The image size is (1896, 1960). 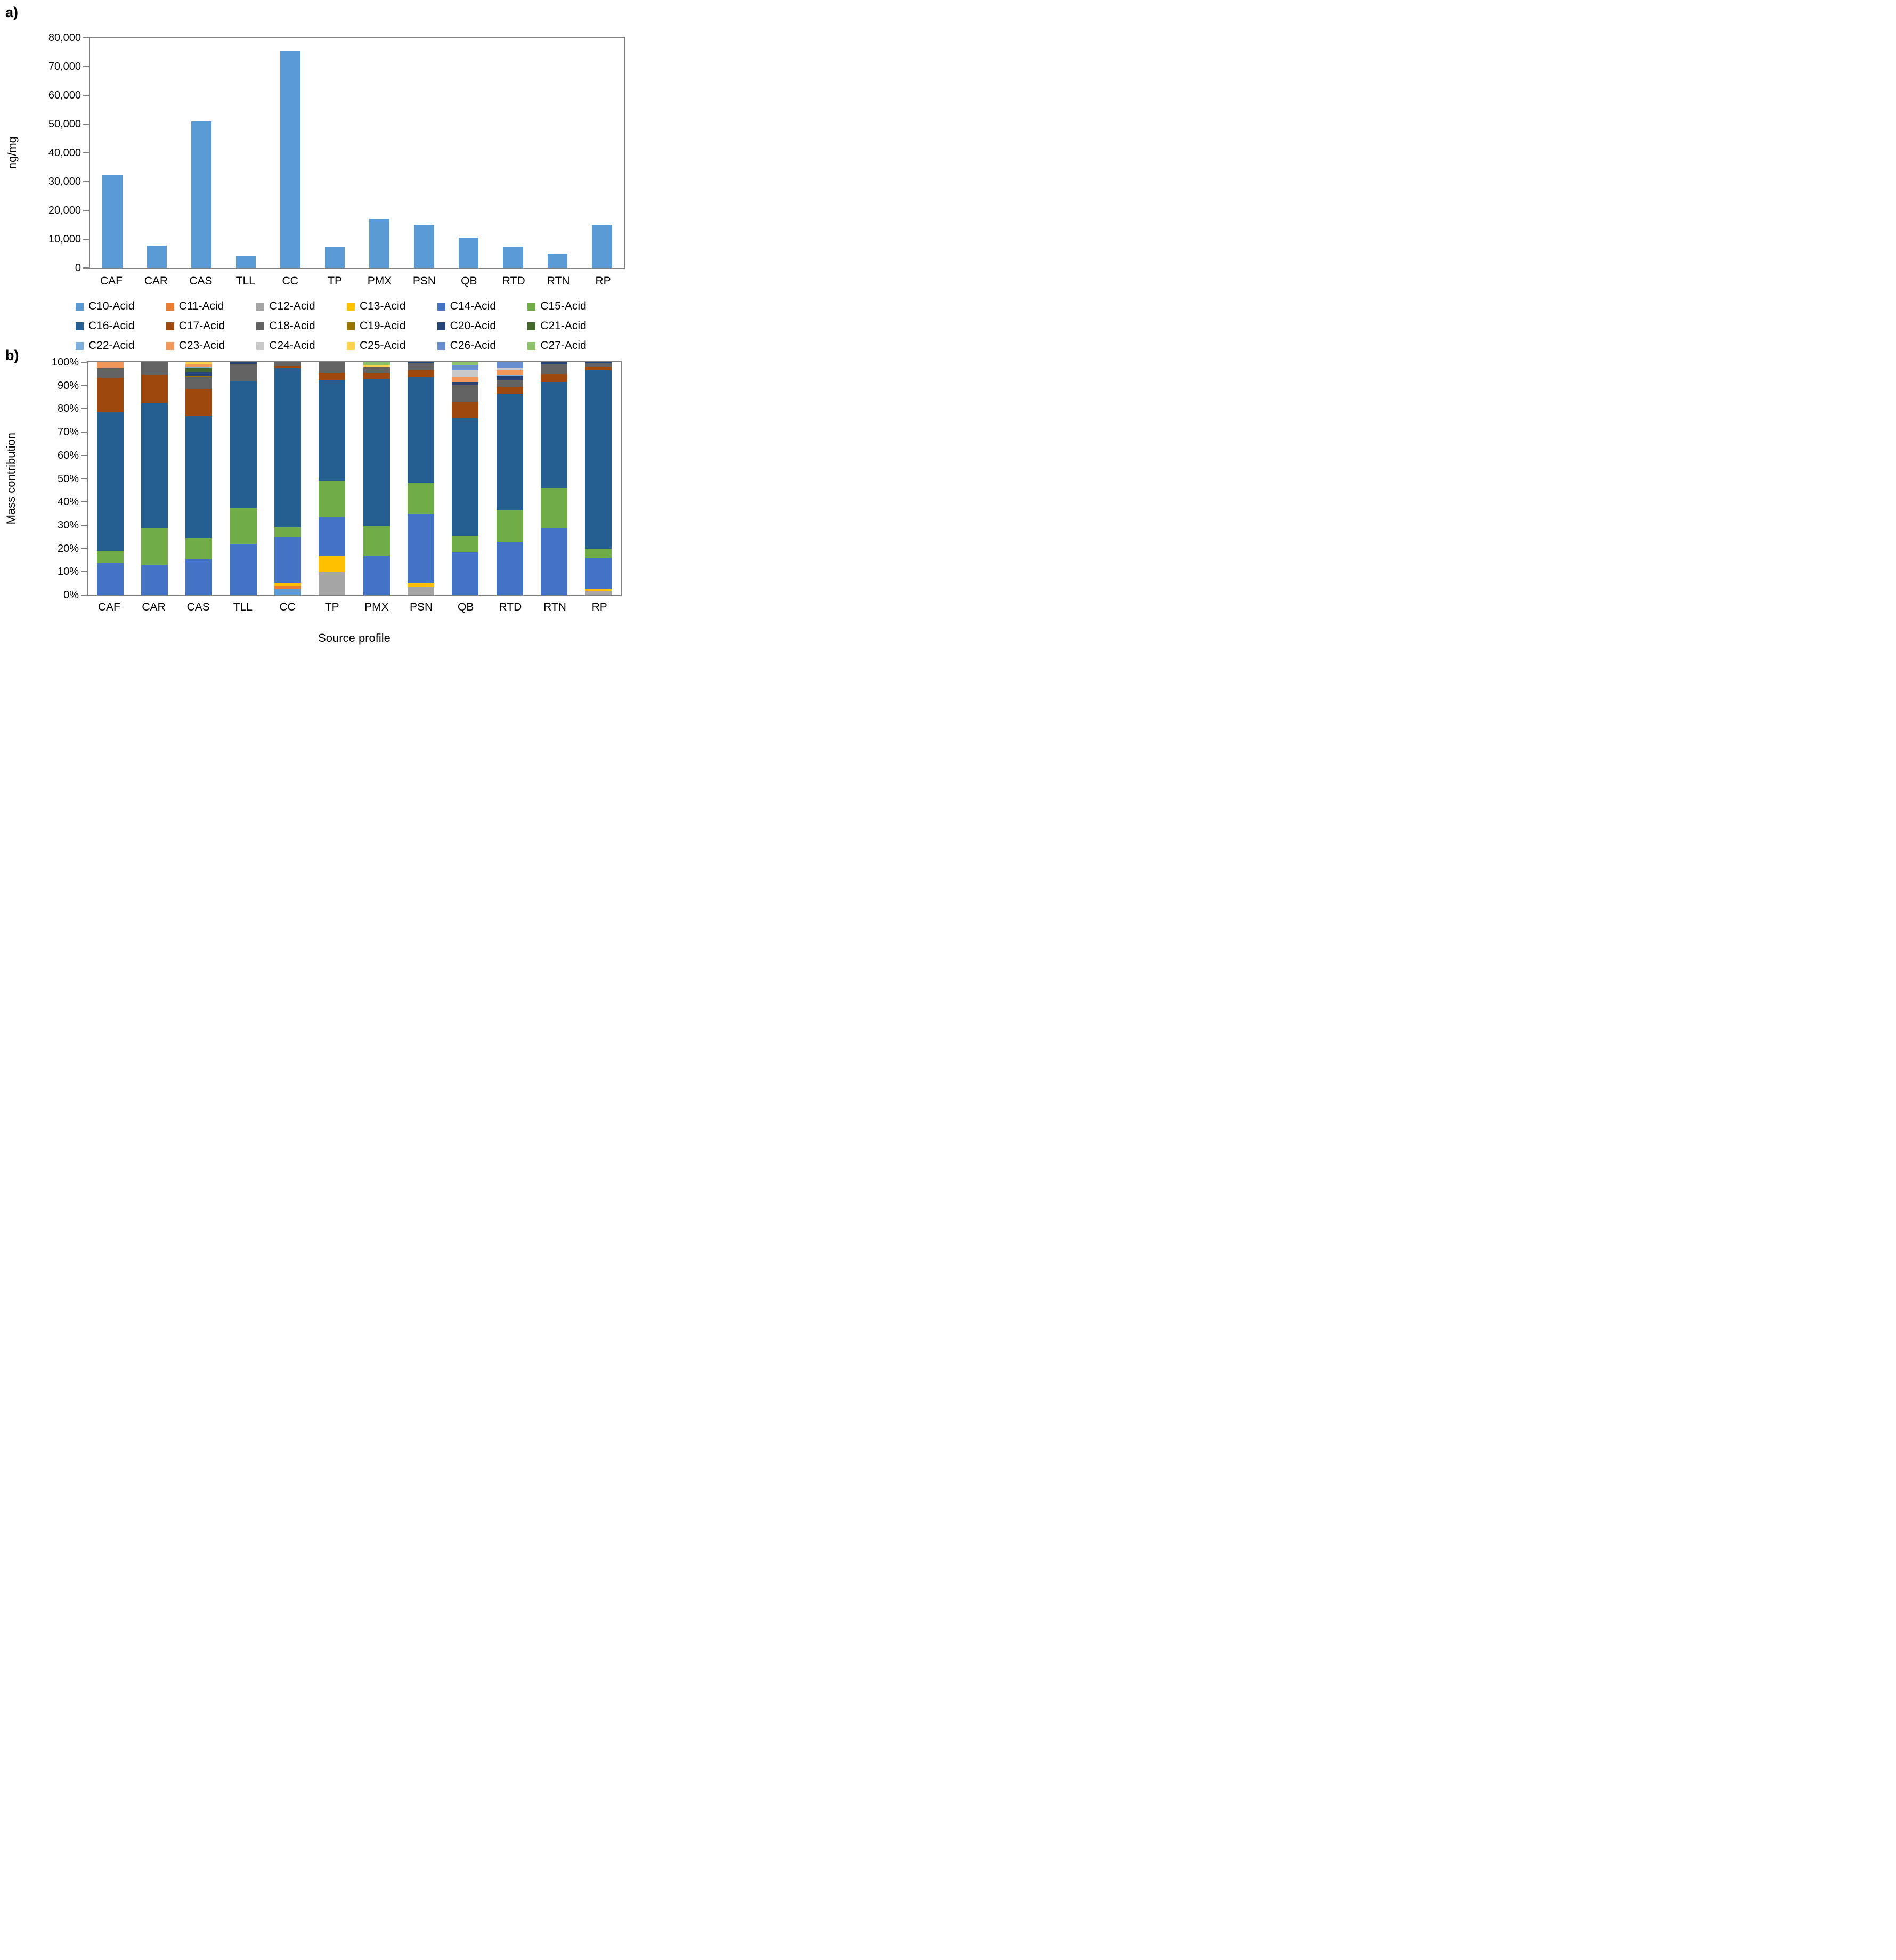 I want to click on segment-C15-Acid-RP, so click(x=598, y=553).